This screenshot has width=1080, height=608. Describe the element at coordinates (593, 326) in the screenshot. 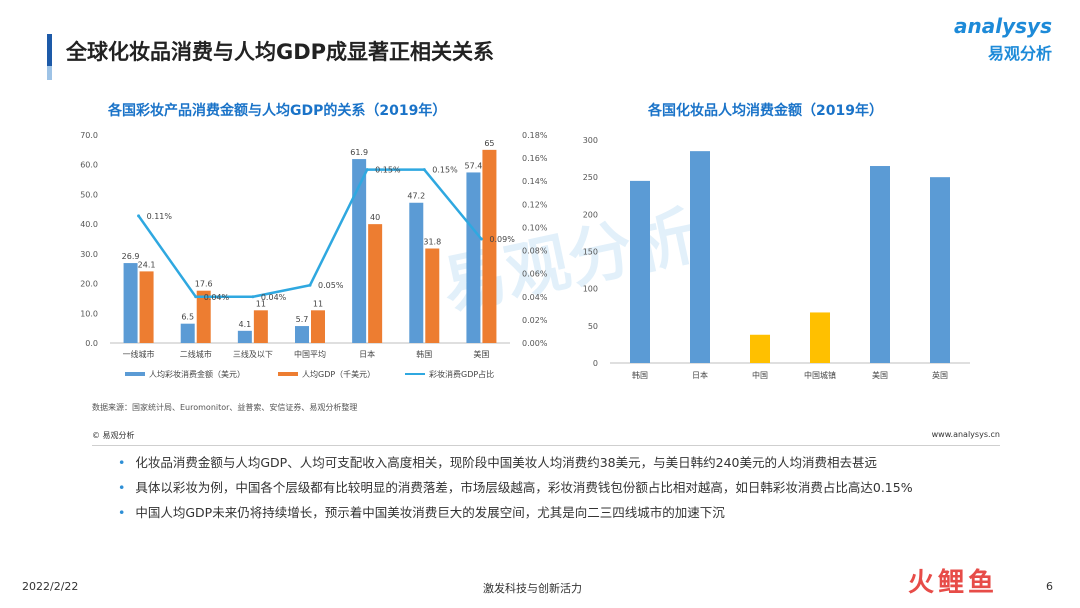

I see `y-tick-label: 50` at that location.